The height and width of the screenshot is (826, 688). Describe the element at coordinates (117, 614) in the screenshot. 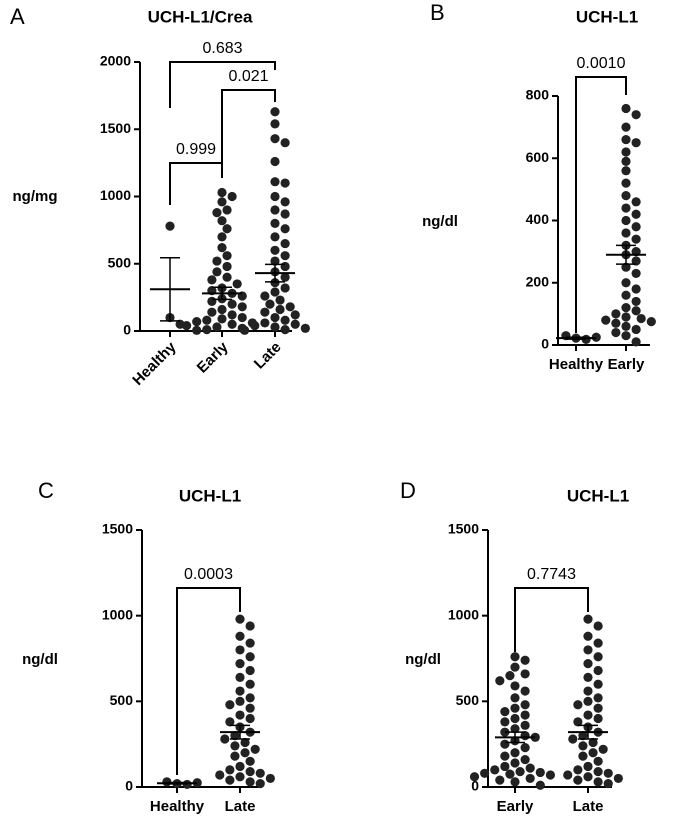

I see `y-tick-label: 1000` at that location.